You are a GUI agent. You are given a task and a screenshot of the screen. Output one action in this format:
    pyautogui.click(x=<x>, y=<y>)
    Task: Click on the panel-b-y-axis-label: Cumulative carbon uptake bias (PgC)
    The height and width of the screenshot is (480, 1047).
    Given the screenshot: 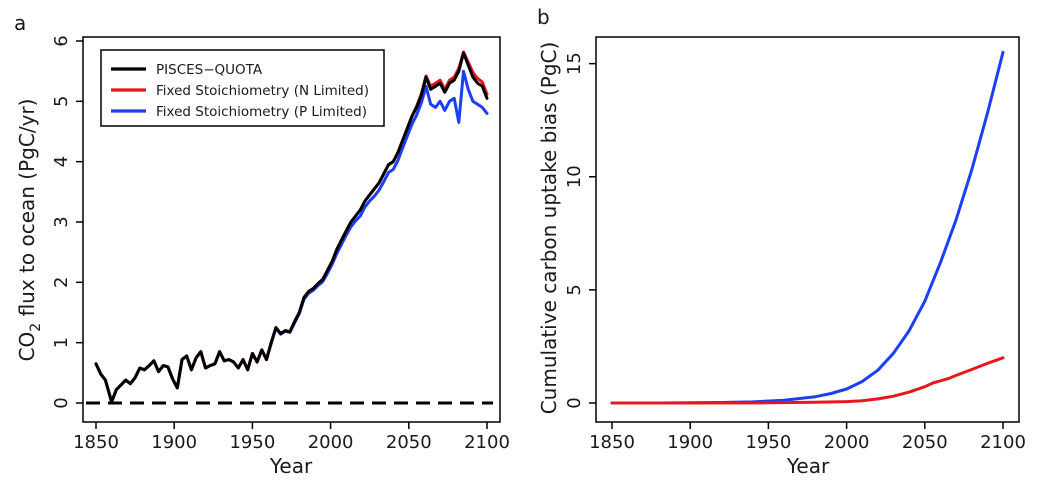 What is the action you would take?
    pyautogui.click(x=549, y=228)
    